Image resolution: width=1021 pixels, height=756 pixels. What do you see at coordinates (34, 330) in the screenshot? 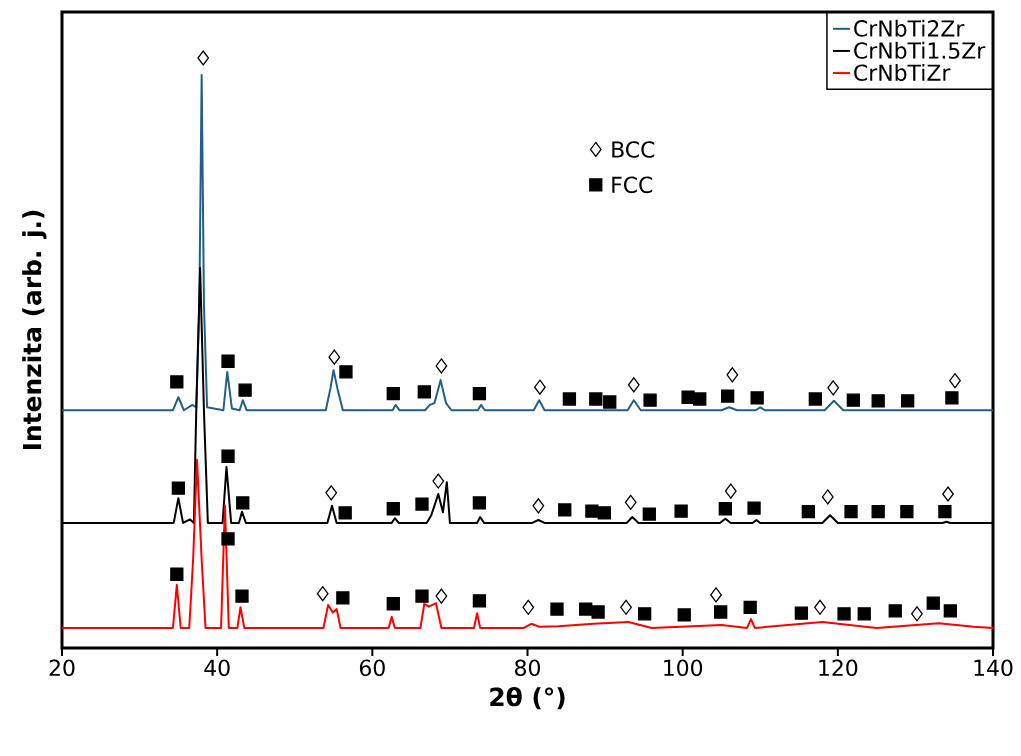
I see `y-axis-title: Intenzita (arb. j.)` at bounding box center [34, 330].